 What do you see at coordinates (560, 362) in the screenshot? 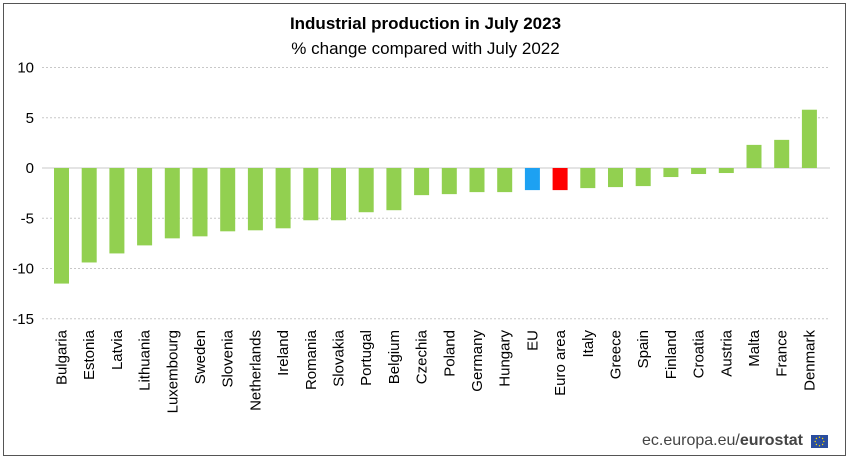
I see `x-tick-label: Euro area` at bounding box center [560, 362].